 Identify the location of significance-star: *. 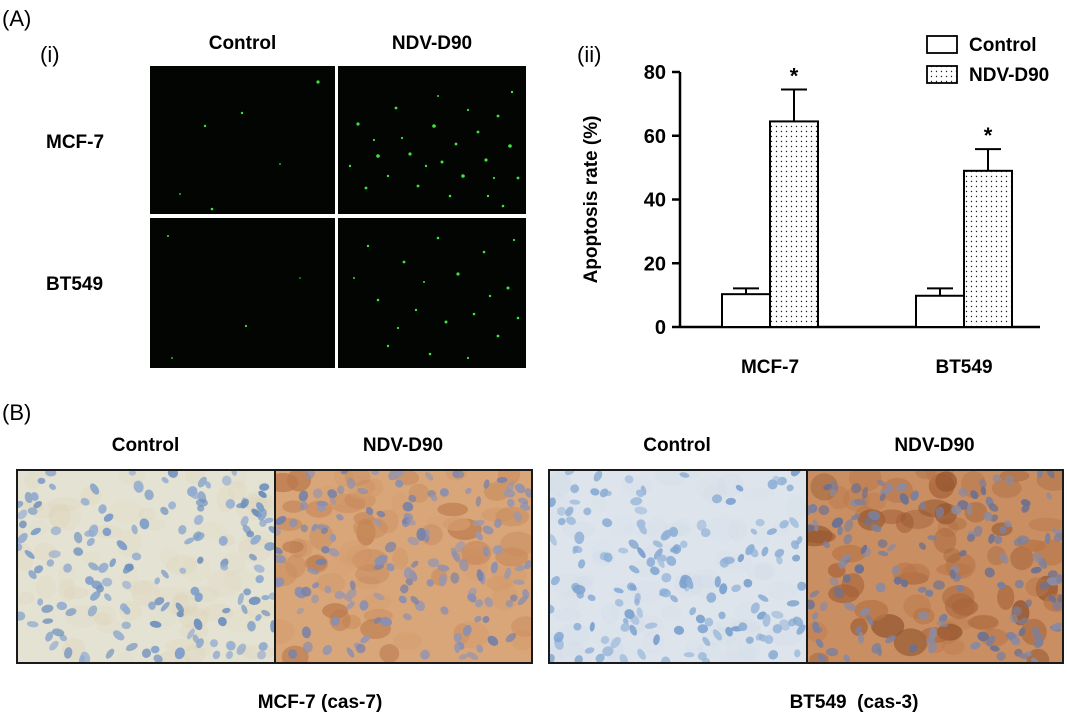
(794, 76).